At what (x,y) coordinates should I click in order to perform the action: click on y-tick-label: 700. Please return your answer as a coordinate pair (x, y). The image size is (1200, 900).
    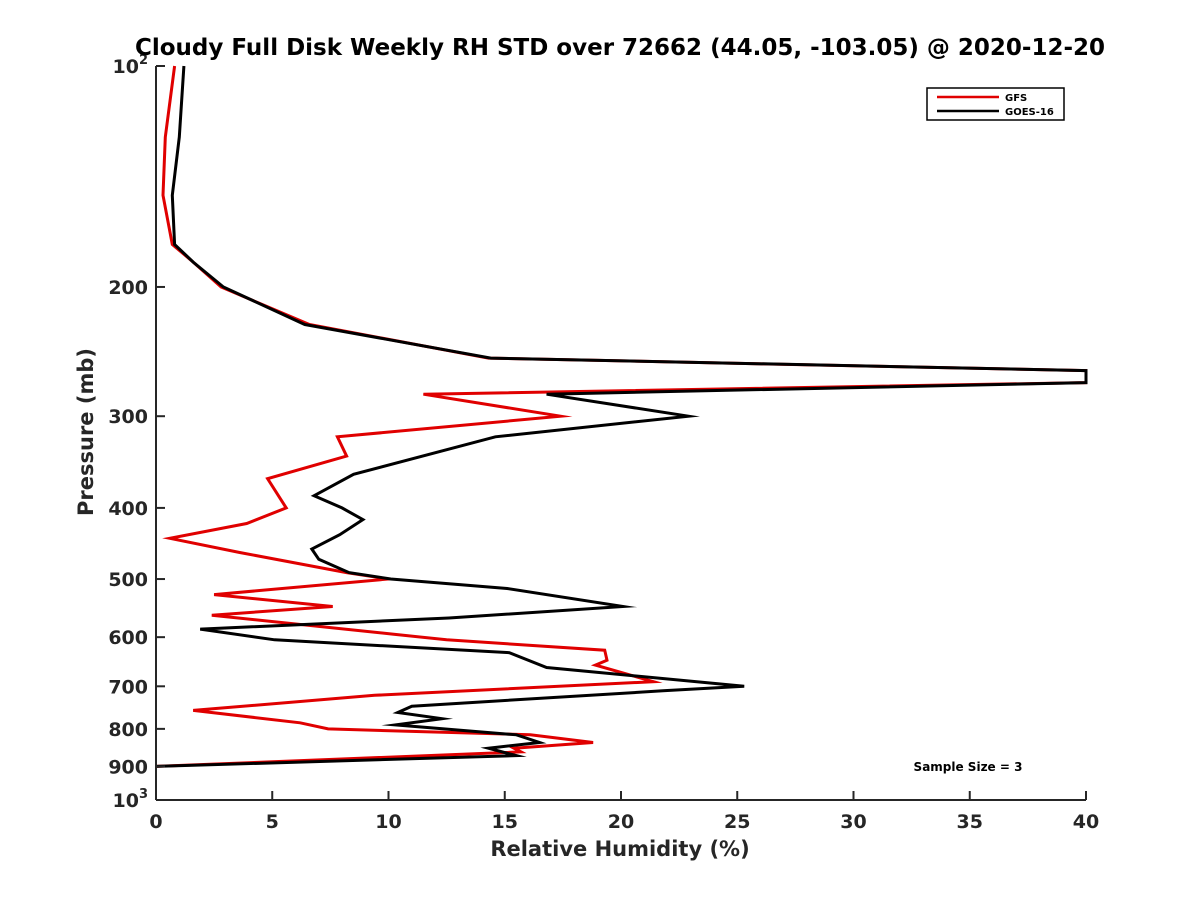
    Looking at the image, I should click on (128, 687).